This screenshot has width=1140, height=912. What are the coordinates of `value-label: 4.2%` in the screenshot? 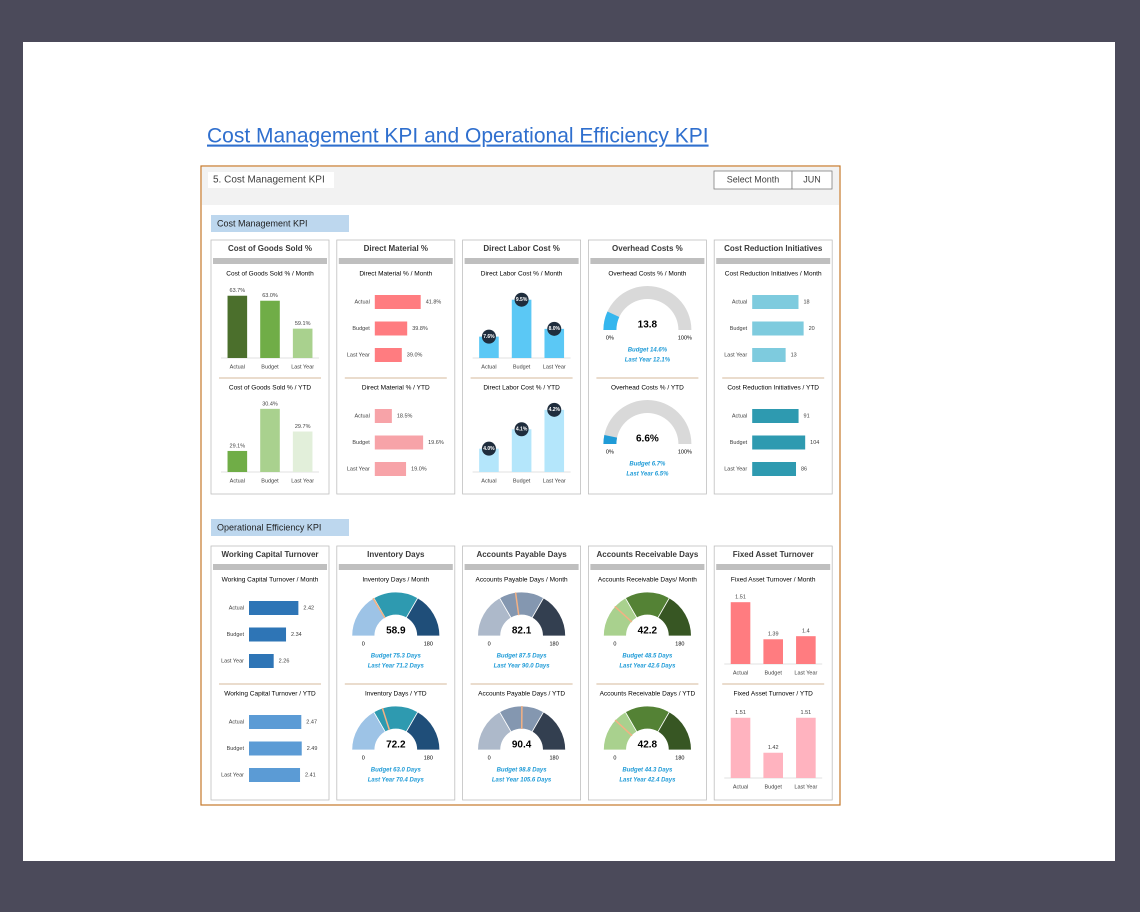 It's located at (555, 410).